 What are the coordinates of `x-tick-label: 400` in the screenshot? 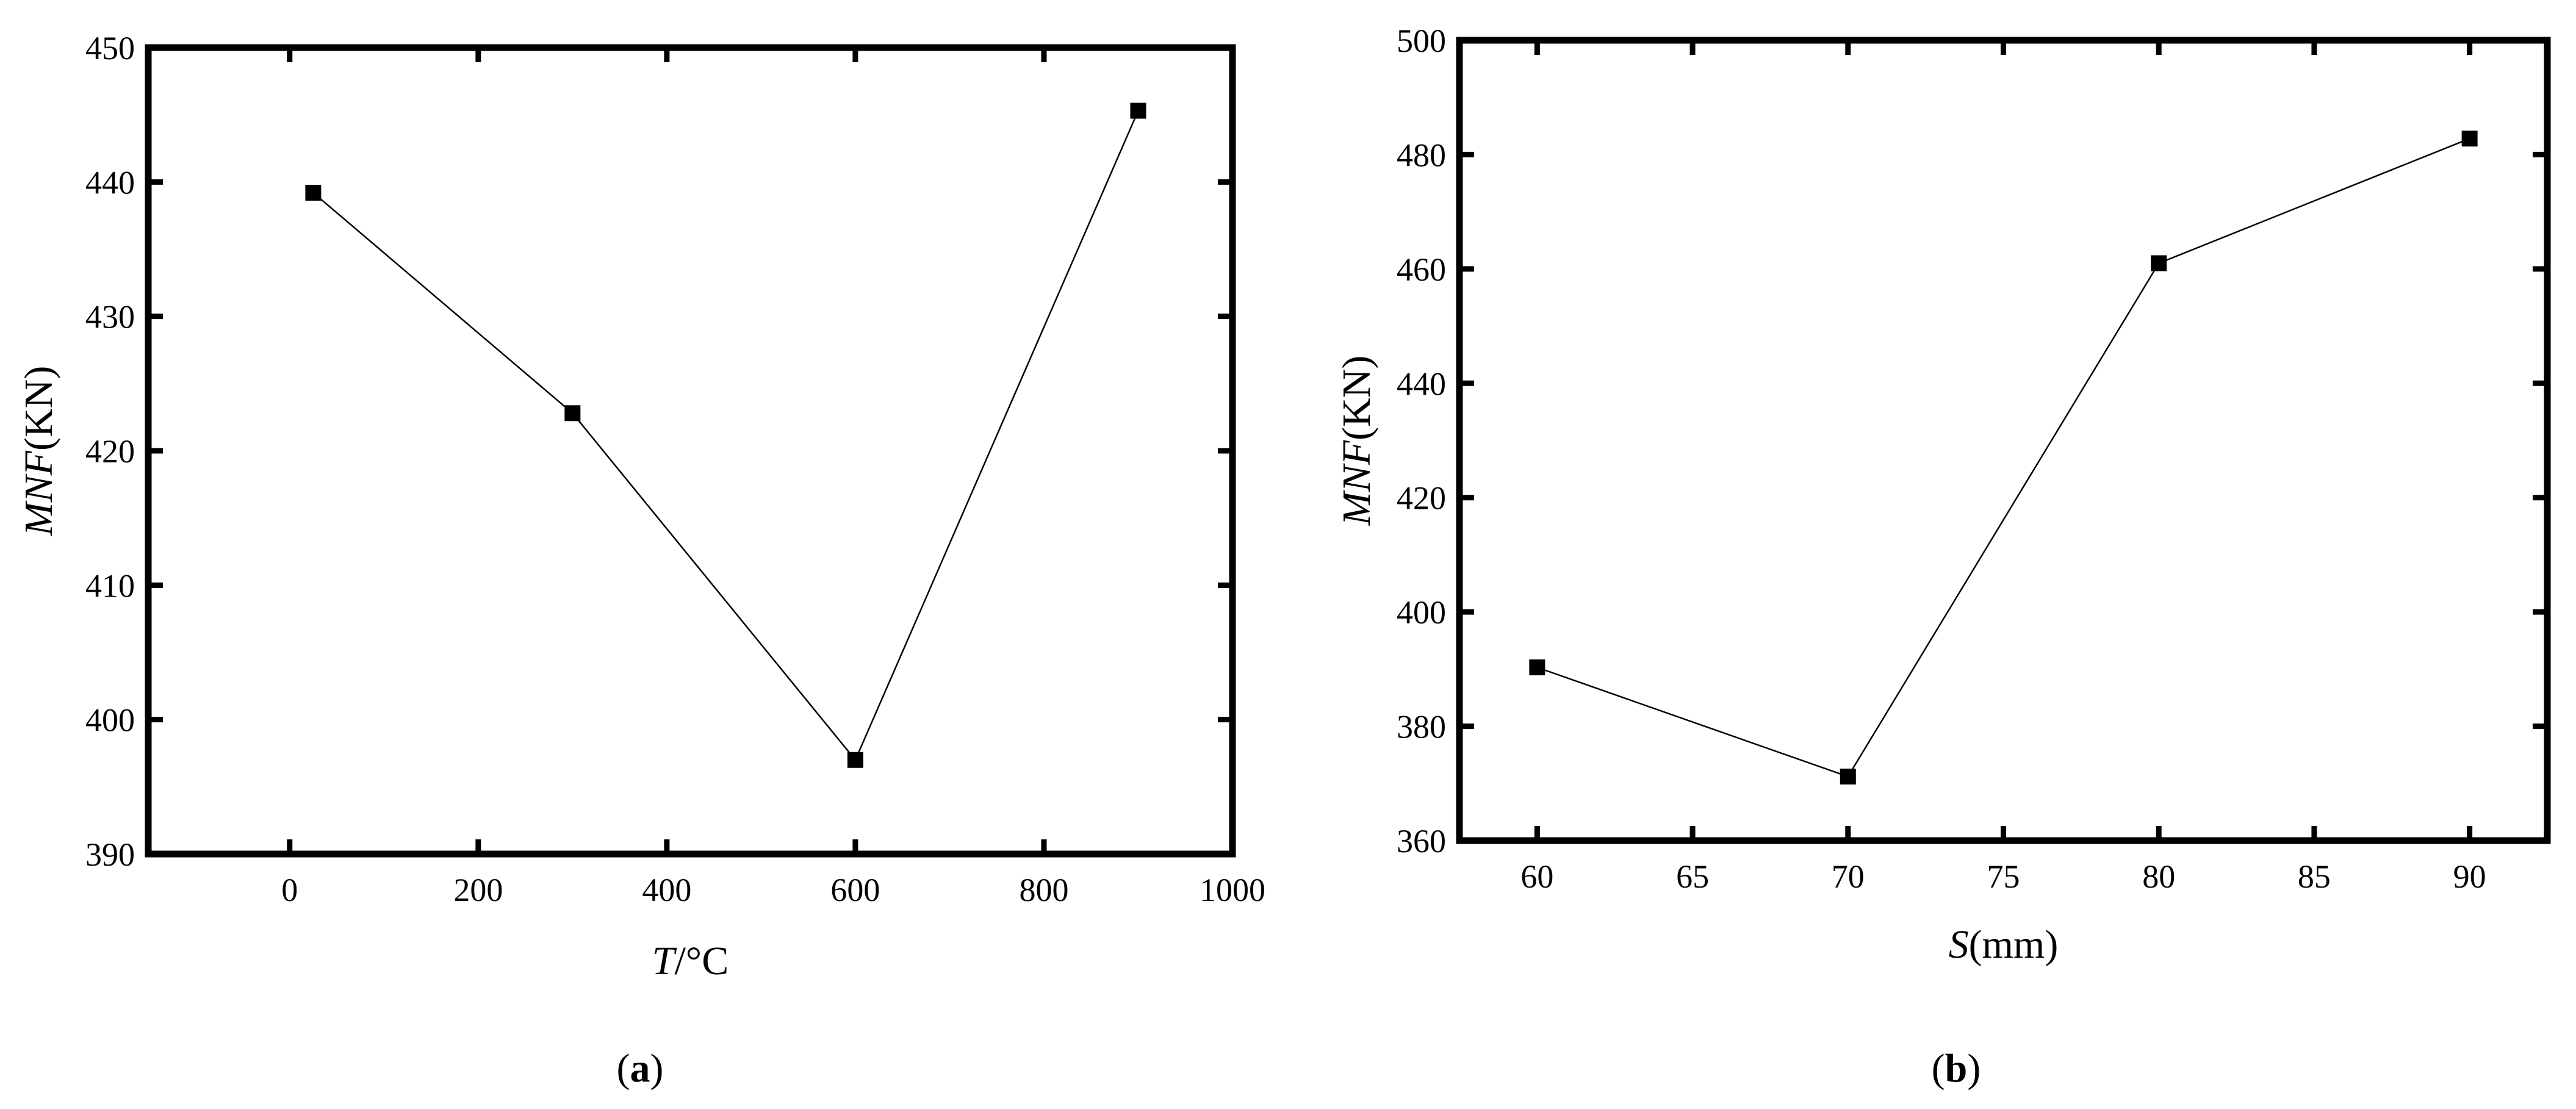 It's located at (666, 890).